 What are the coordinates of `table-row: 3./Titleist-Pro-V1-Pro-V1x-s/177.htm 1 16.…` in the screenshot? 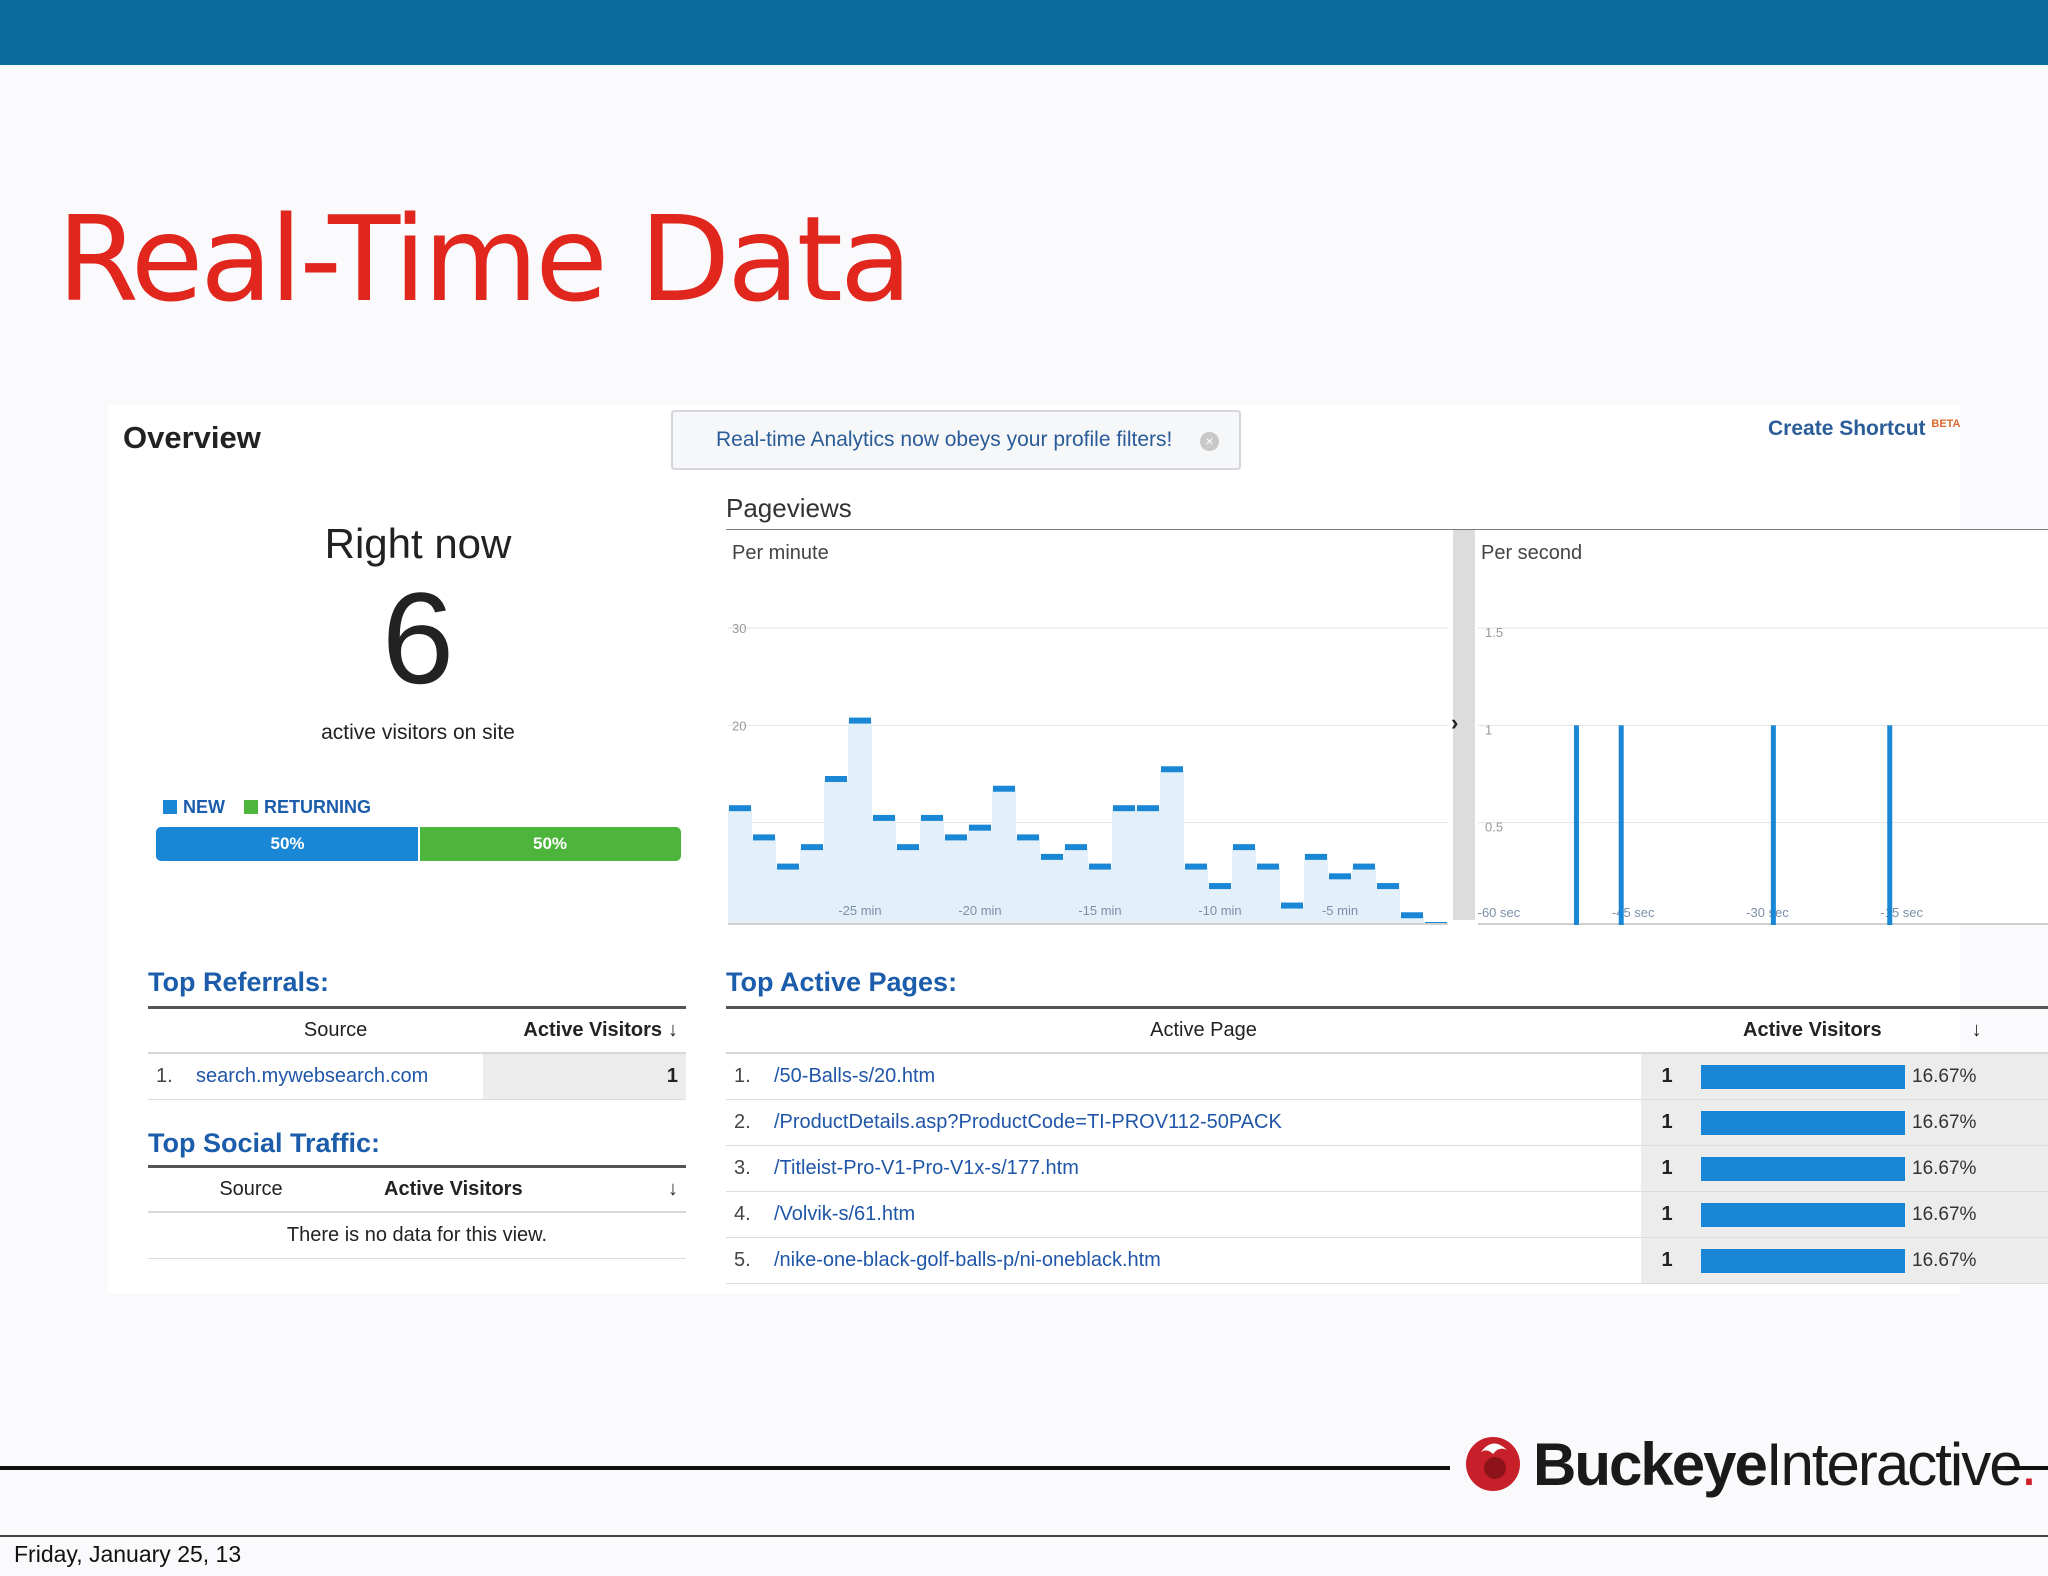 It's located at (1387, 1168).